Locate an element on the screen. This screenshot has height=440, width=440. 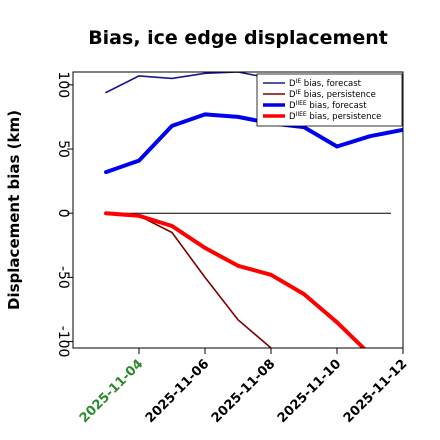
y-tick-label: 50 is located at coordinates (63, 149).